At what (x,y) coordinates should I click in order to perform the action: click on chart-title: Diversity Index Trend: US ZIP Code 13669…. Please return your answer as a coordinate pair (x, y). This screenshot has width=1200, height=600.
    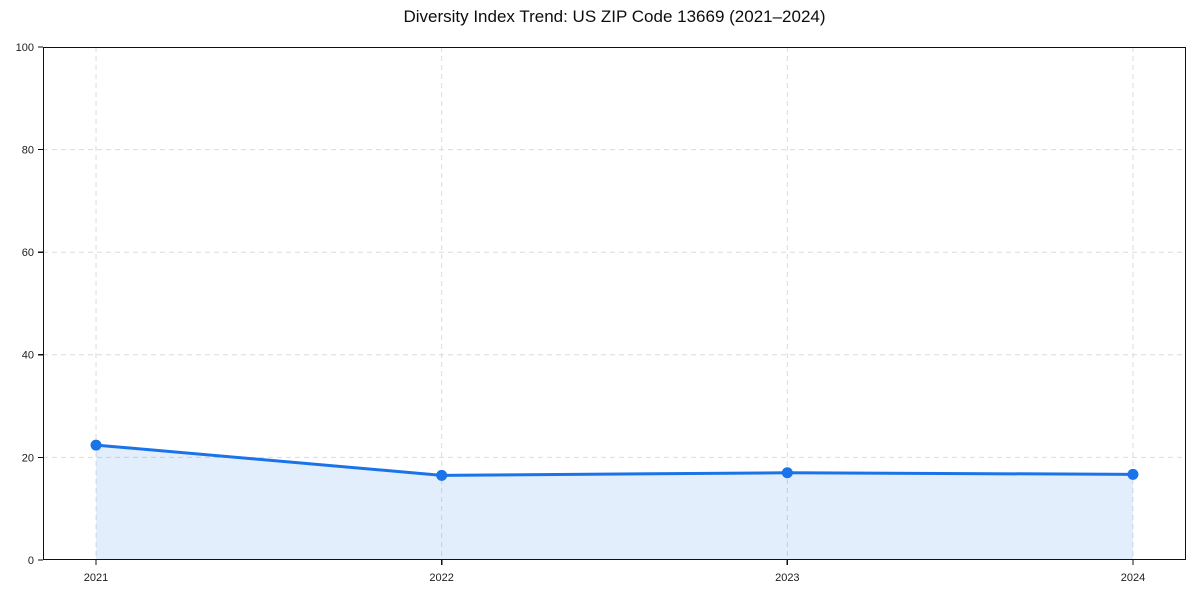
    Looking at the image, I should click on (614, 16).